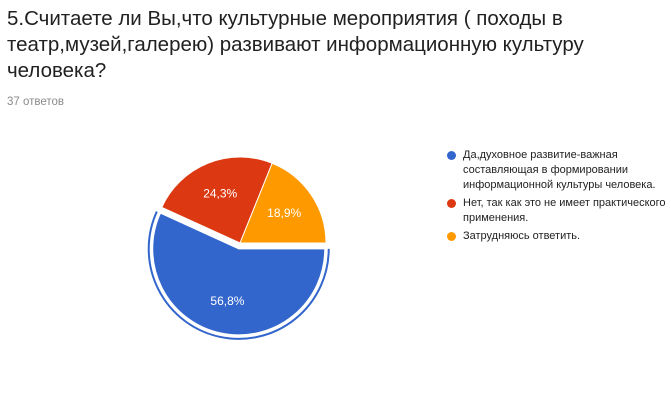  Describe the element at coordinates (36, 102) in the screenshot. I see `responses-count: 37 ответов` at that location.